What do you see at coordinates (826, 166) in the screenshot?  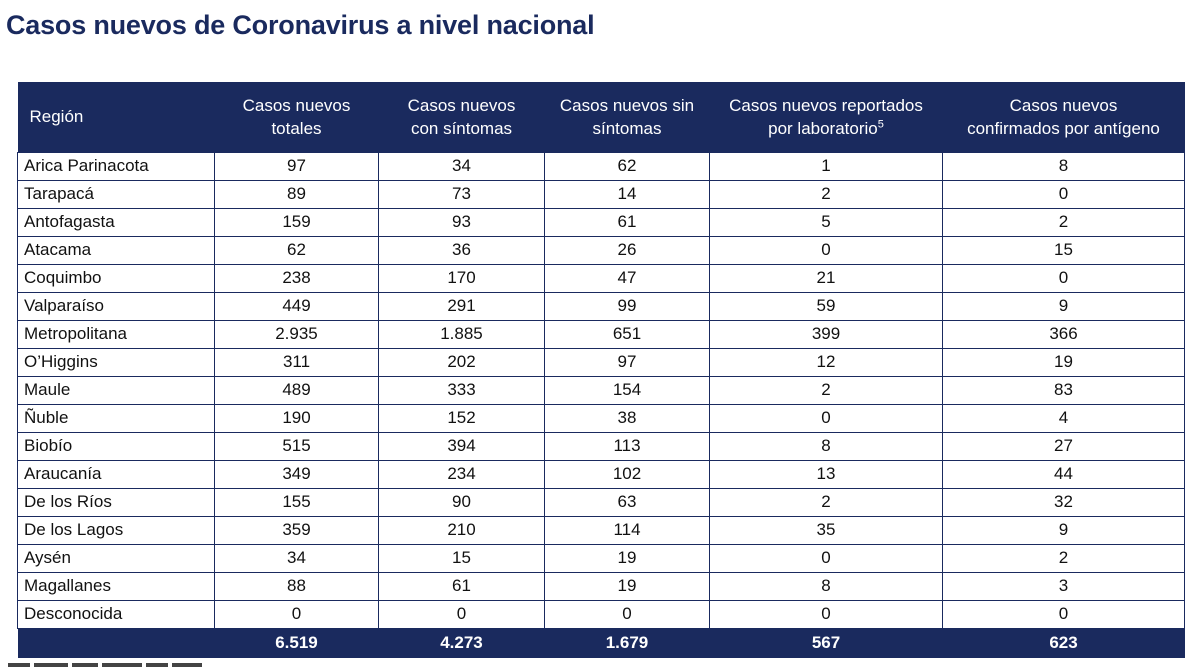 I see `cell-laboratory: 1` at bounding box center [826, 166].